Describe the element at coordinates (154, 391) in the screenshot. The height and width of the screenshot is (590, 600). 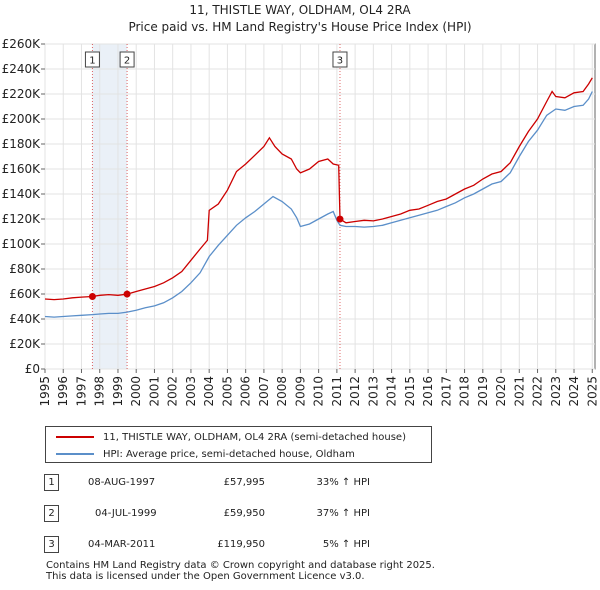
I see `x-tick-label: 2001` at that location.